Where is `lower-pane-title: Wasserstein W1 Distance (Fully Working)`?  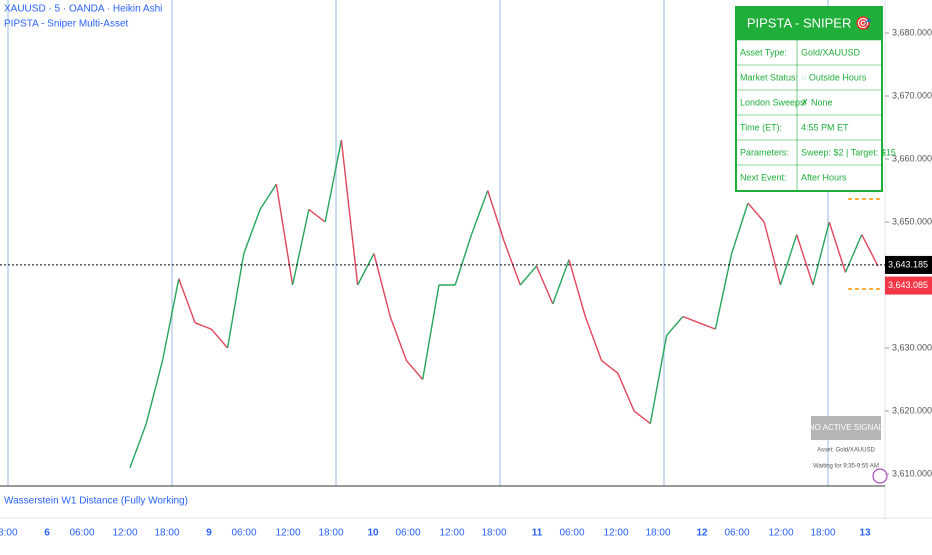
lower-pane-title: Wasserstein W1 Distance (Fully Working) is located at coordinates (96, 501).